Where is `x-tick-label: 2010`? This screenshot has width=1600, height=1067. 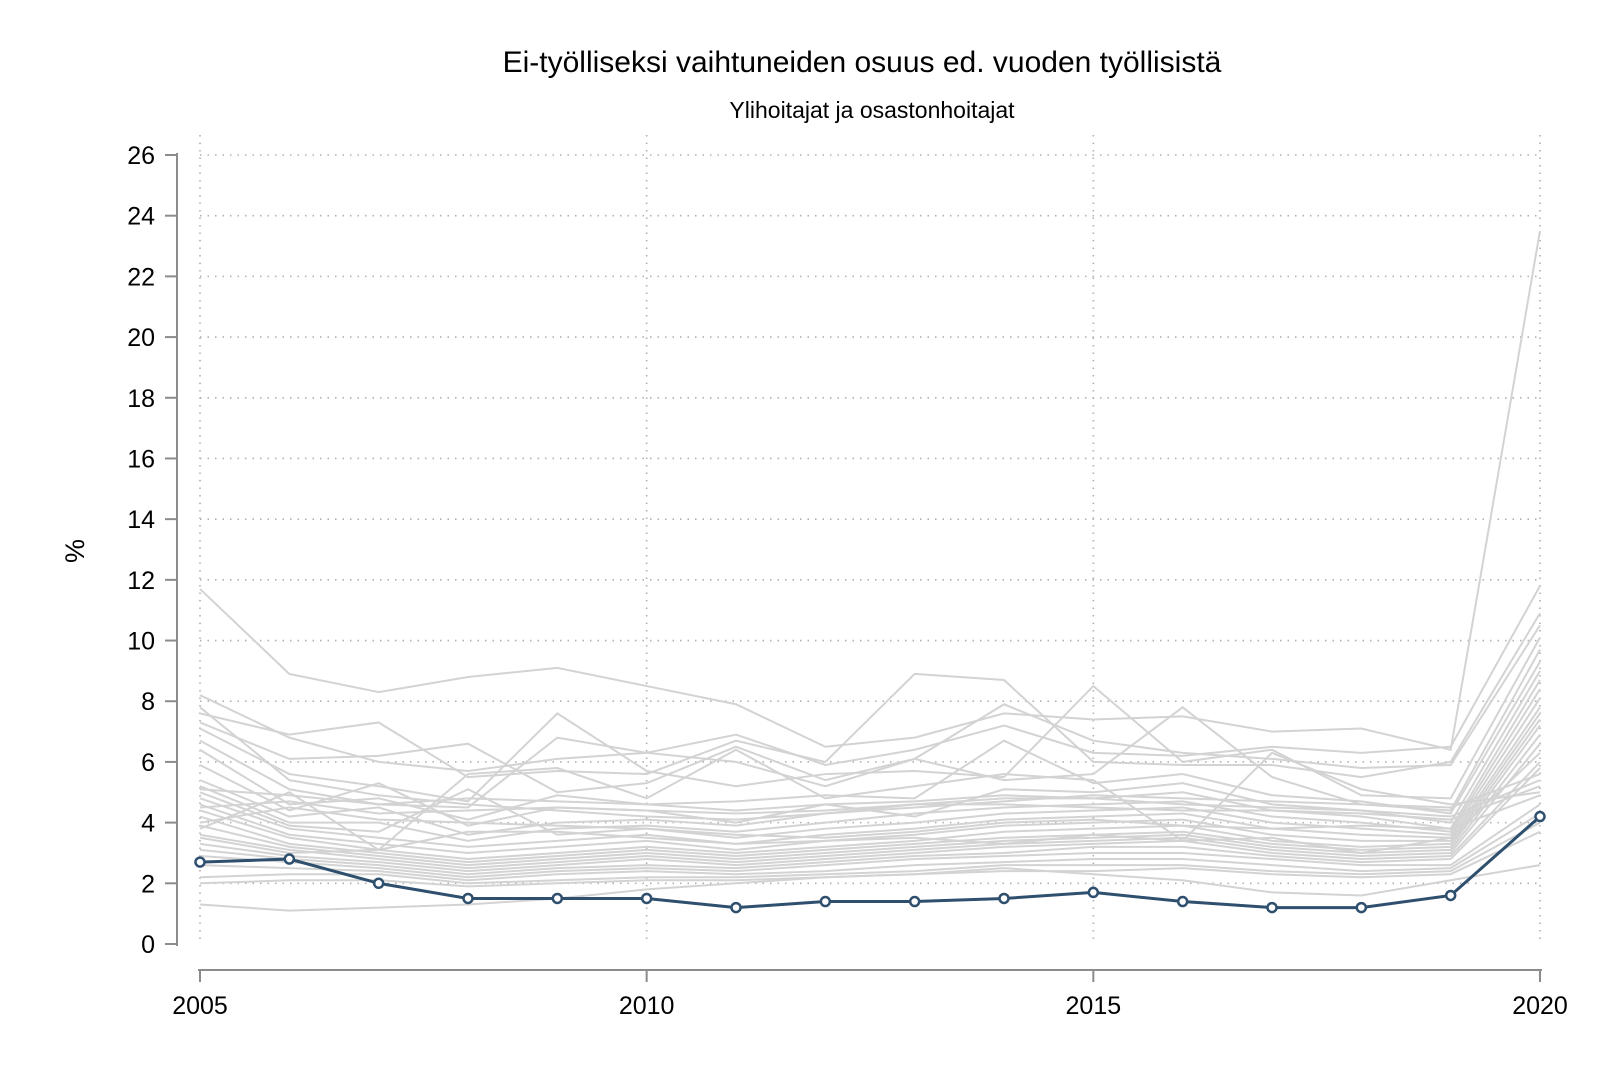 x-tick-label: 2010 is located at coordinates (647, 1006).